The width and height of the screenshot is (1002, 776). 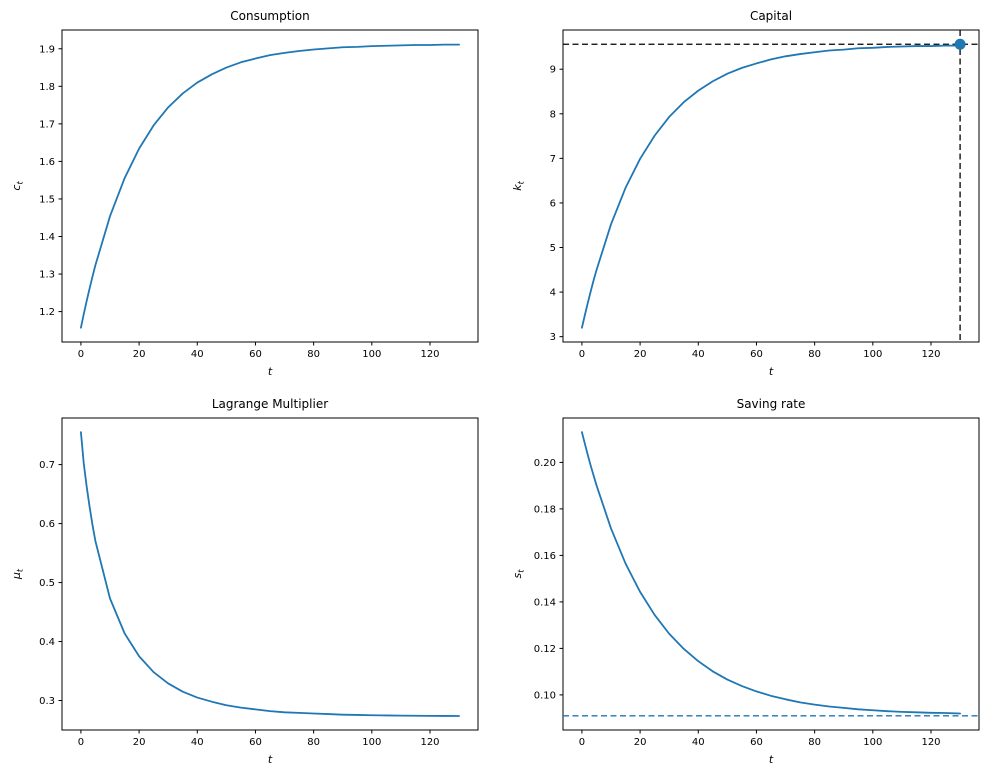 What do you see at coordinates (553, 114) in the screenshot?
I see `y-tick-label: 8` at bounding box center [553, 114].